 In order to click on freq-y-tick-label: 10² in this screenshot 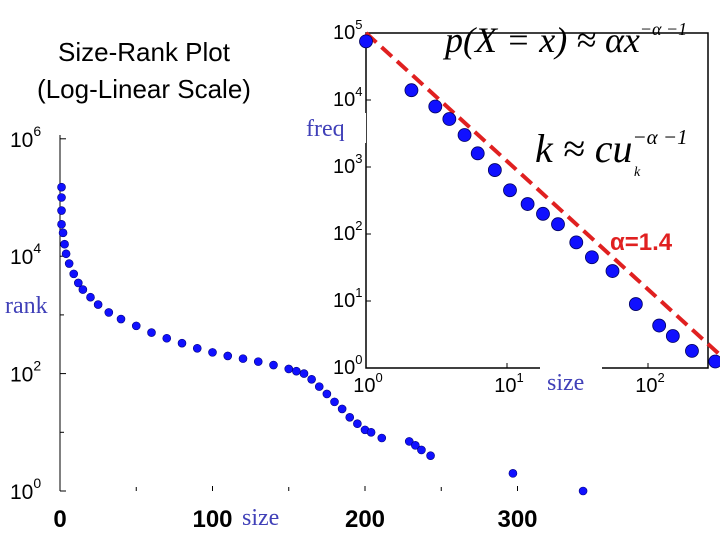, I will do `click(347, 231)`.